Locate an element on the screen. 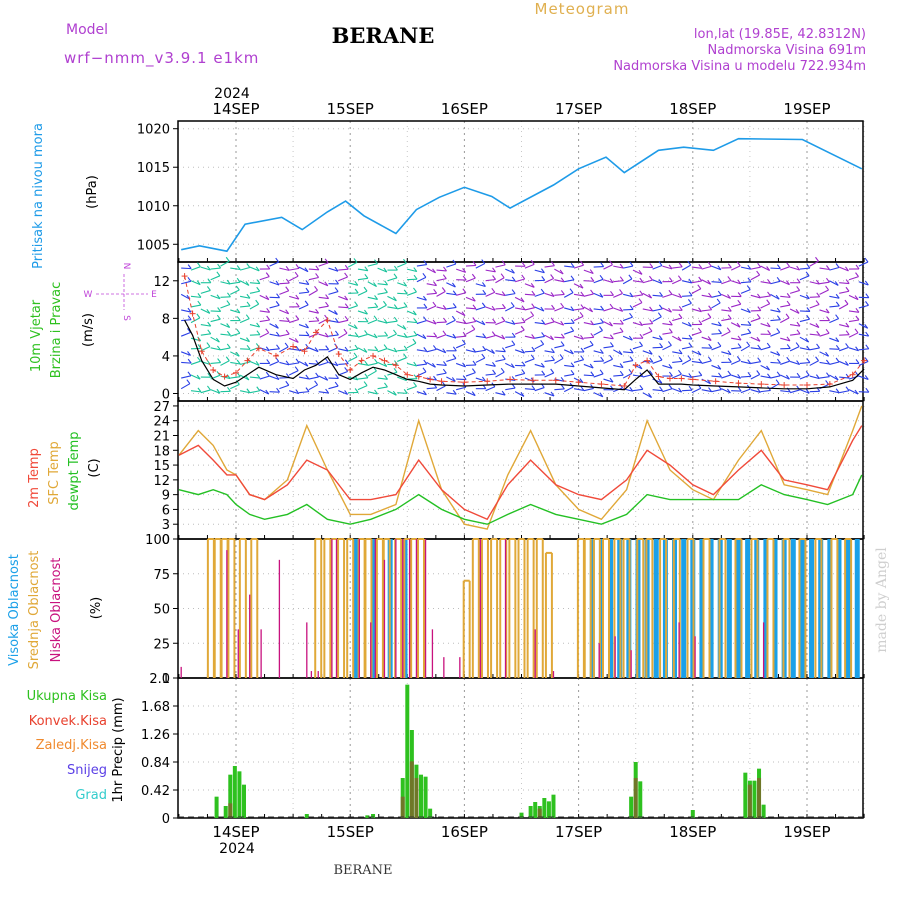 This screenshot has width=900, height=900. top-day-label: 16SEP is located at coordinates (464, 109).